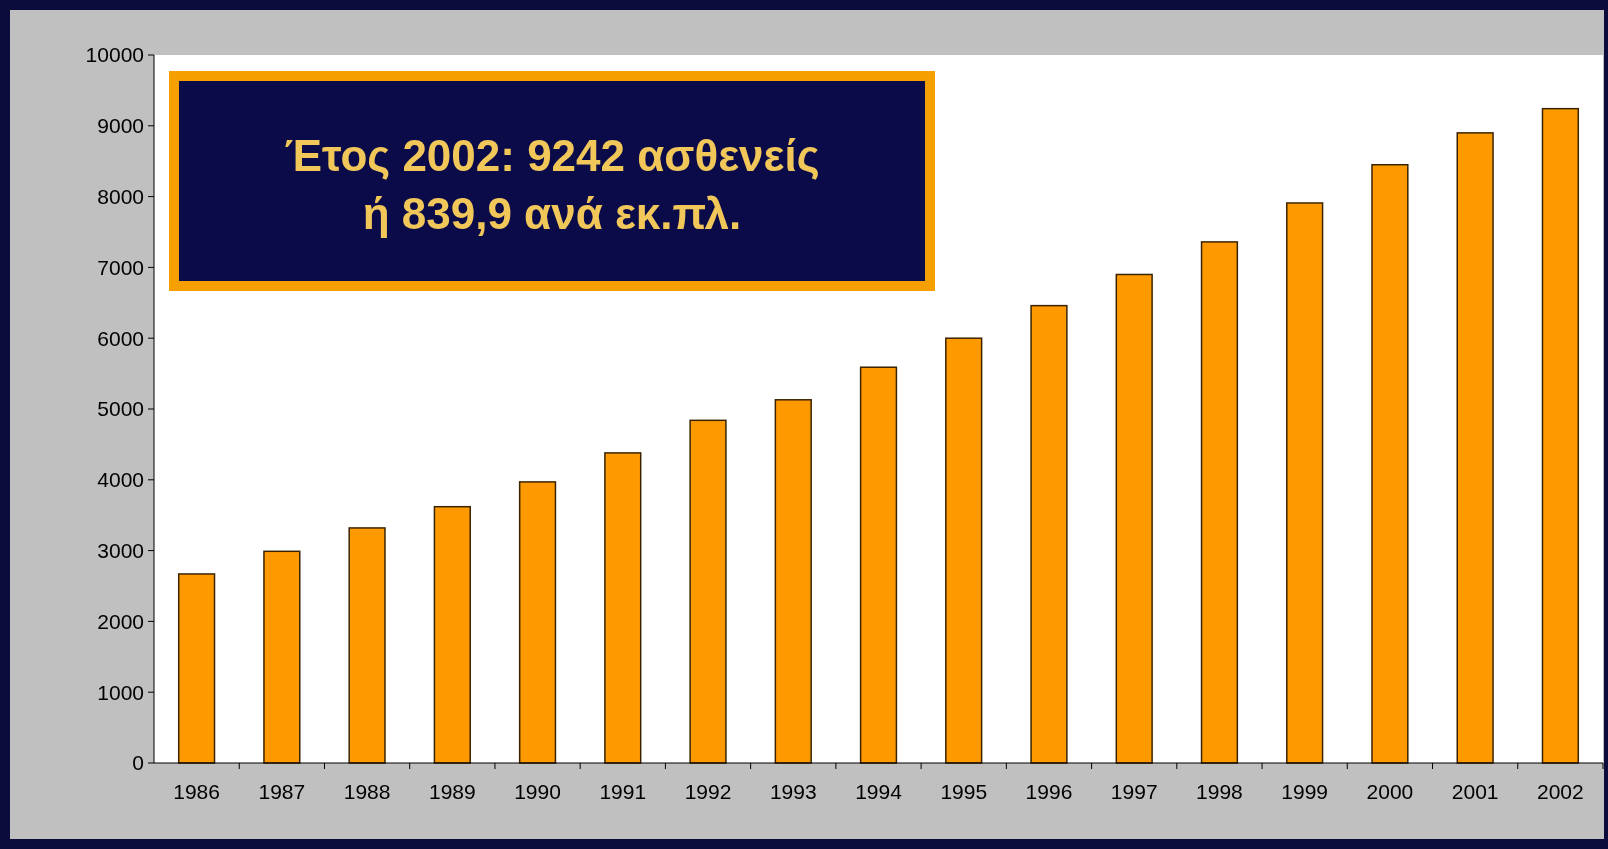  What do you see at coordinates (120, 267) in the screenshot?
I see `y-tick-label: 7000` at bounding box center [120, 267].